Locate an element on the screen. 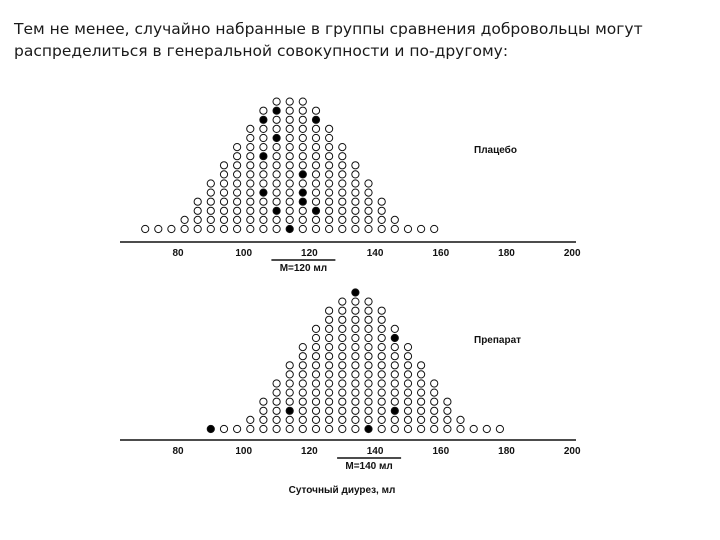  placebo-dots is located at coordinates (290, 165).